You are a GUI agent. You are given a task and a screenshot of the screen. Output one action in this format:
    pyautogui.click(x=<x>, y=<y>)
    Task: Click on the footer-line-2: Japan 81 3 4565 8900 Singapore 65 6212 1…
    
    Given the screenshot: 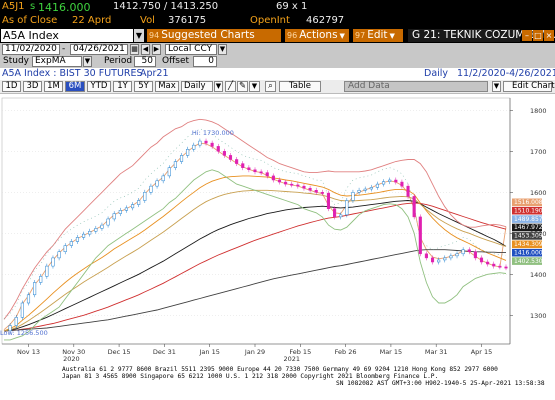 What is the action you would take?
    pyautogui.click(x=250, y=376)
    